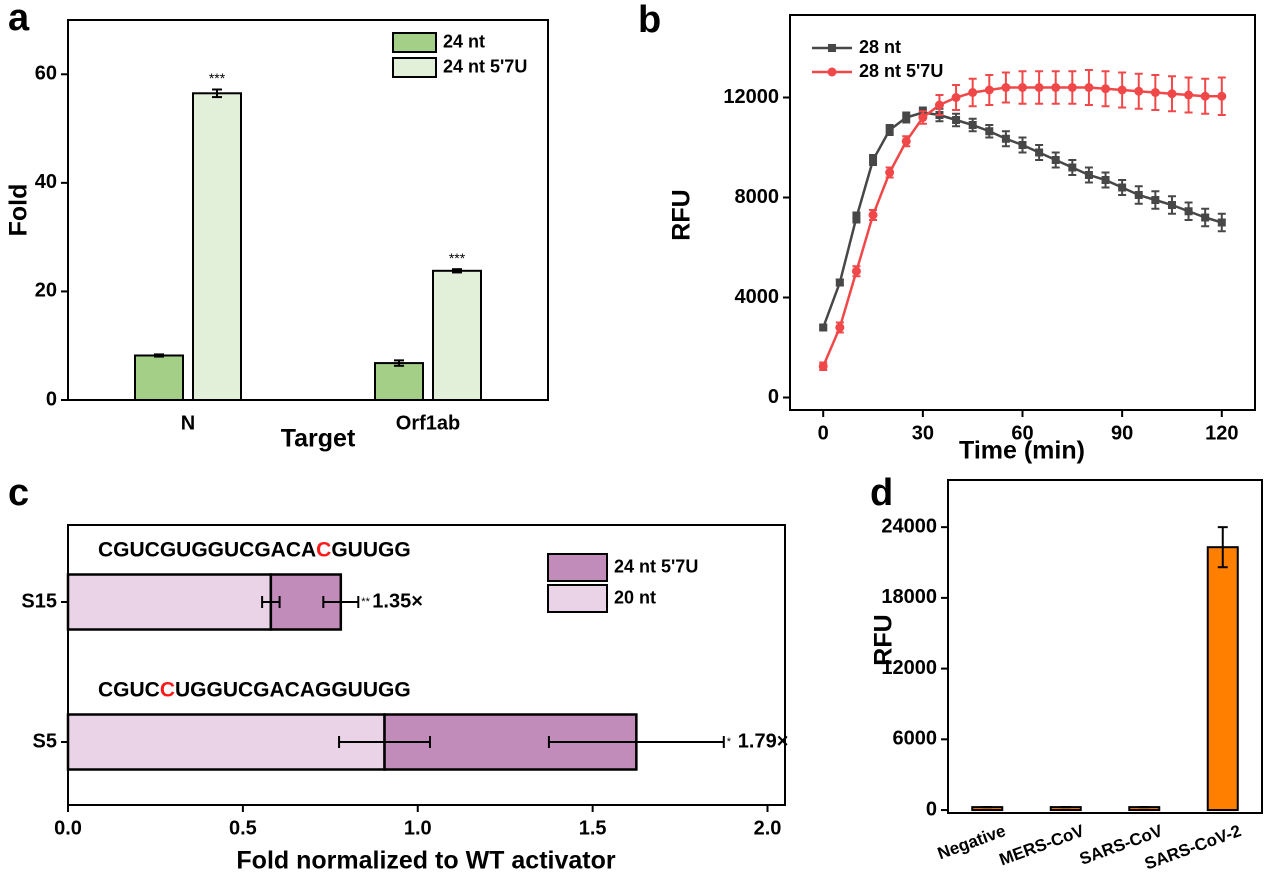  Describe the element at coordinates (823, 433) in the screenshot. I see `x-tick-label: 0` at that location.